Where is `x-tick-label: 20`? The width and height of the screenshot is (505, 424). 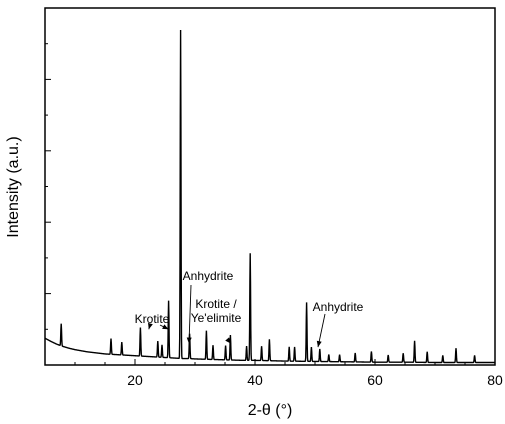 x-tick-label: 20 is located at coordinates (135, 380).